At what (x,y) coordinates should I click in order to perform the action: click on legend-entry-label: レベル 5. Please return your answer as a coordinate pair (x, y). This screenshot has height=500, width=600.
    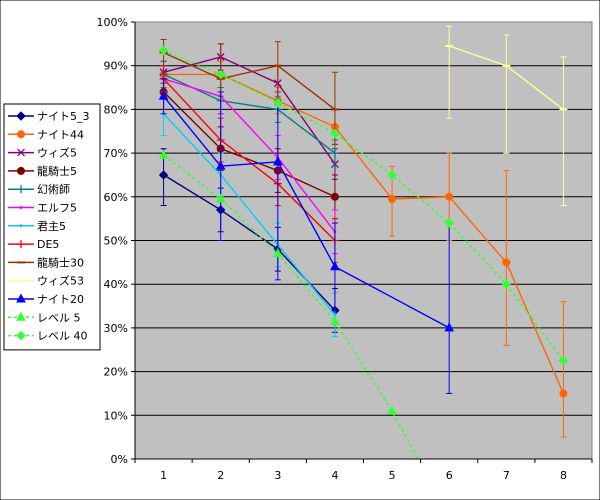
    Looking at the image, I should click on (59, 317).